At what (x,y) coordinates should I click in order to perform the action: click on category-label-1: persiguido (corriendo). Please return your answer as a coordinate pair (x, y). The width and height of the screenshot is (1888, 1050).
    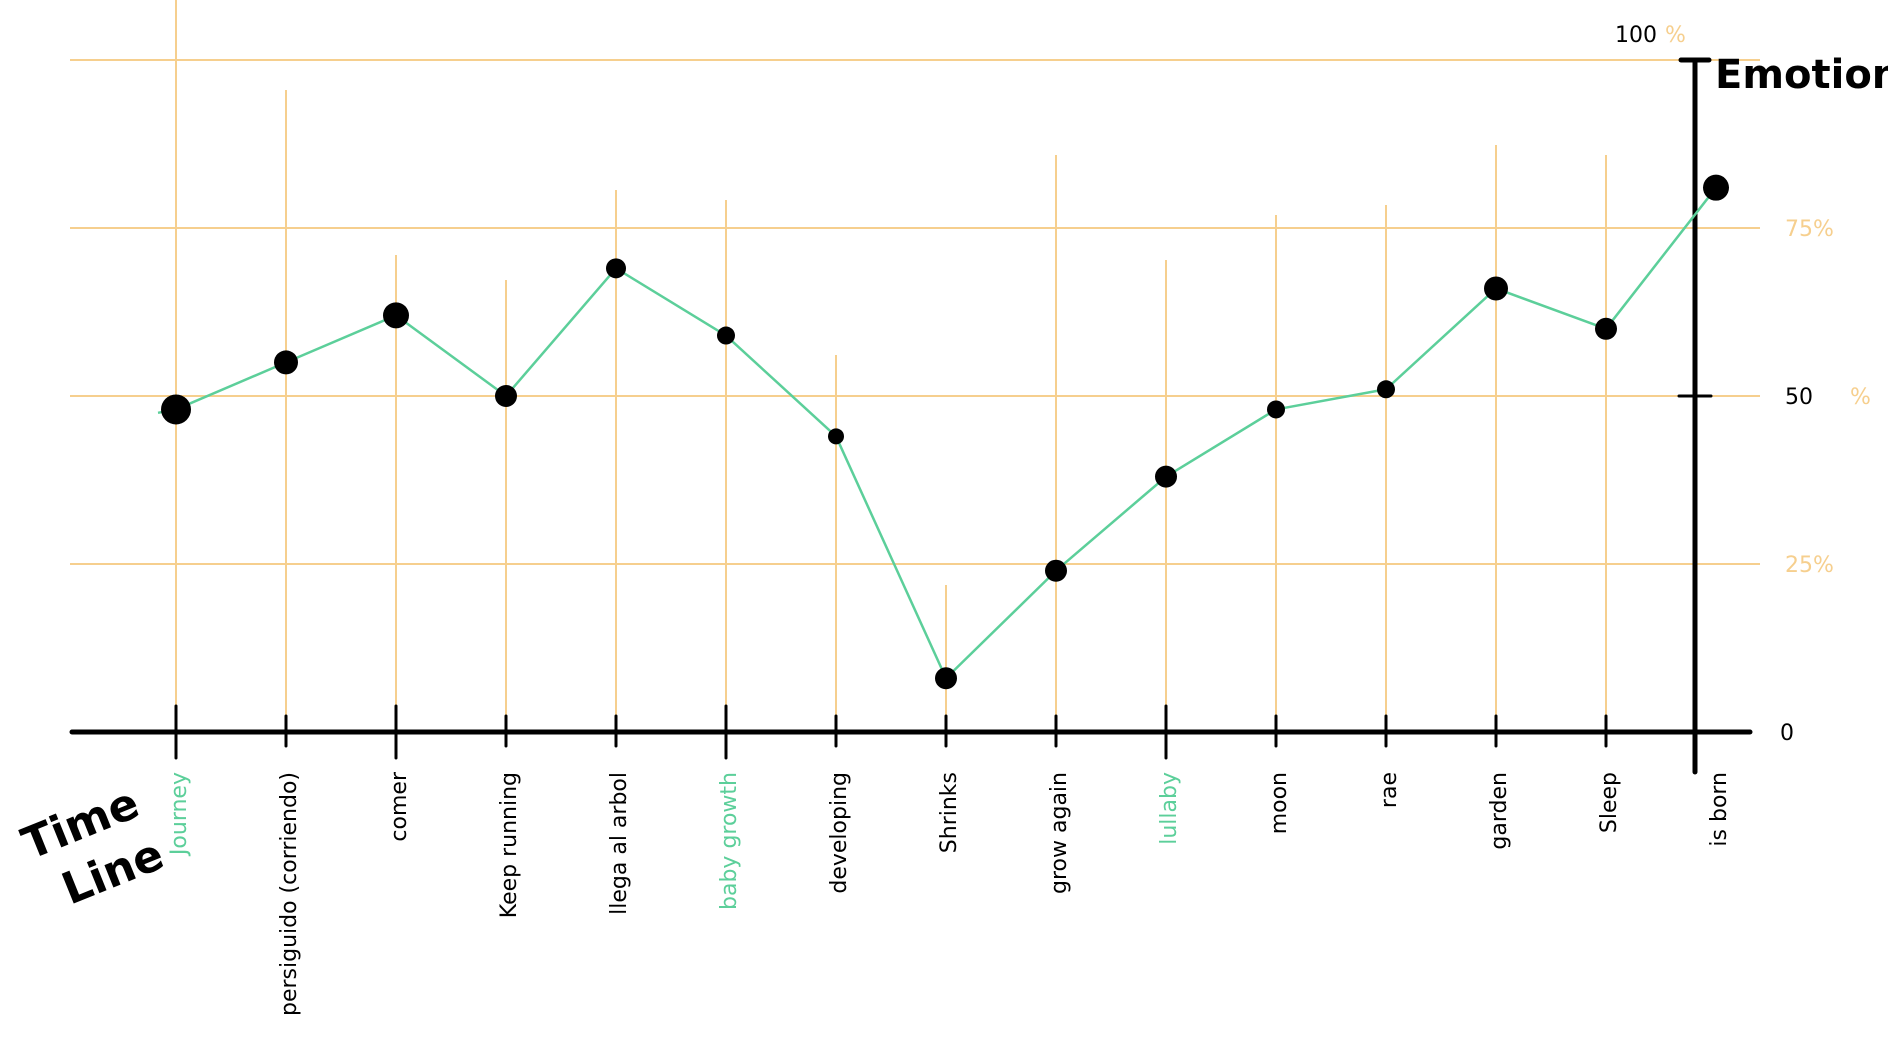
    Looking at the image, I should click on (289, 894).